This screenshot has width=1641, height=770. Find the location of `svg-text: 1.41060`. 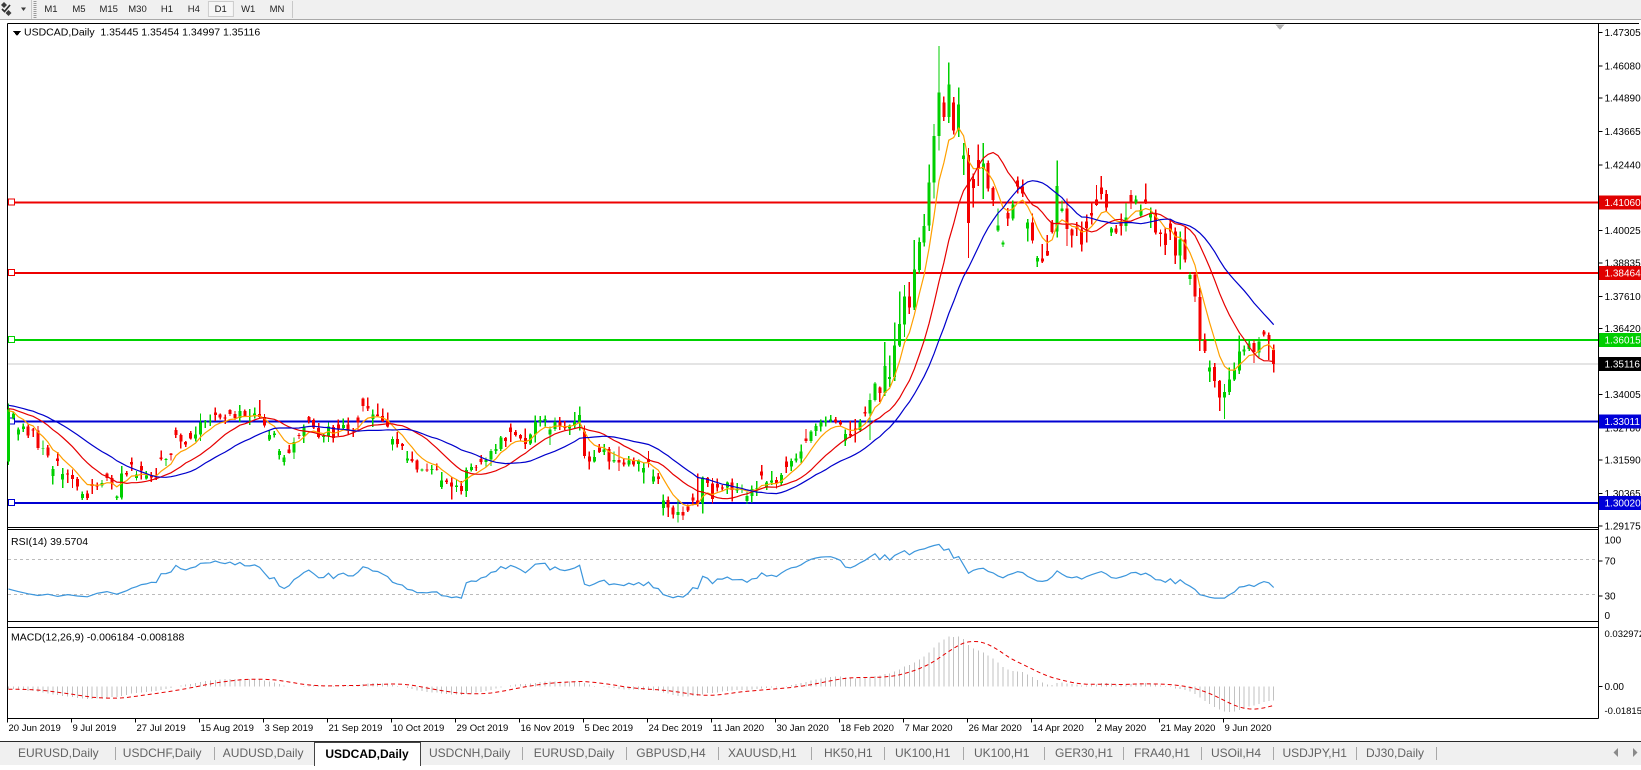

svg-text: 1.41060 is located at coordinates (1623, 203).